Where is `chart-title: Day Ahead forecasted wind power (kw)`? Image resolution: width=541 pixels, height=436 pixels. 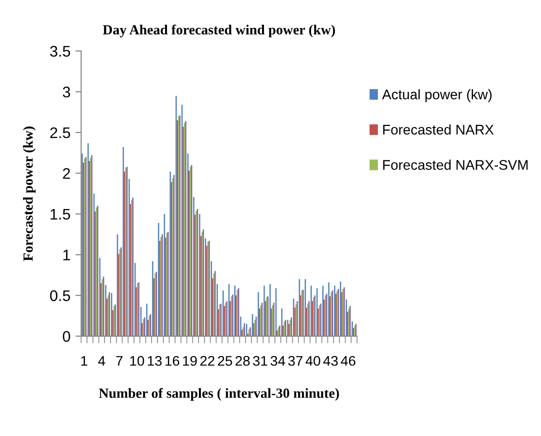
chart-title: Day Ahead forecasted wind power (kw) is located at coordinates (218, 31).